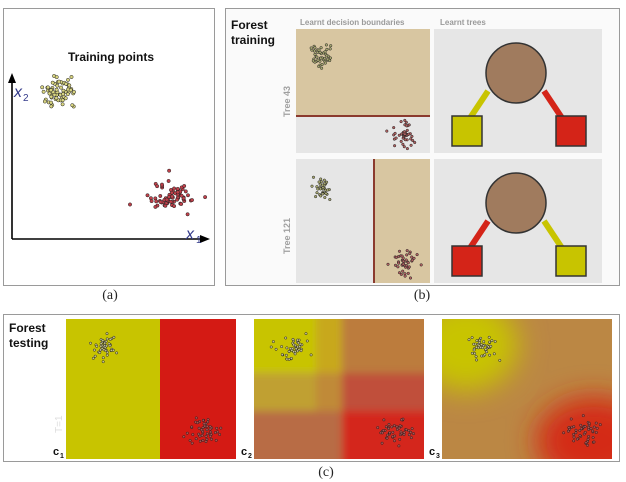  What do you see at coordinates (480, 355) in the screenshot?
I see `t200-yellow-blob` at bounding box center [480, 355].